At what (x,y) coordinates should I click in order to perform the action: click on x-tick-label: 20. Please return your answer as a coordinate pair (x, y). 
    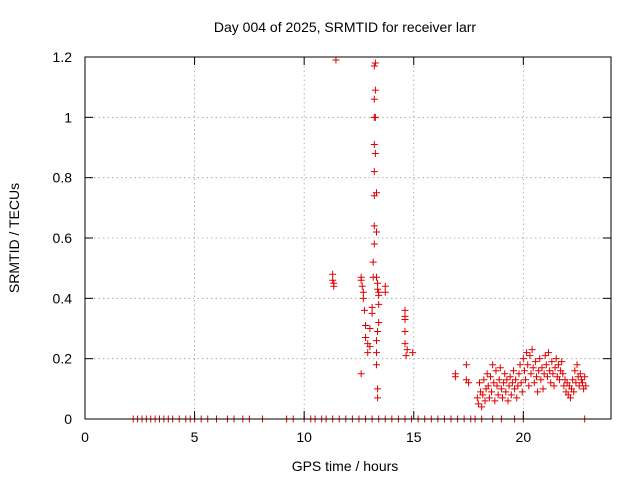
    Looking at the image, I should click on (524, 437).